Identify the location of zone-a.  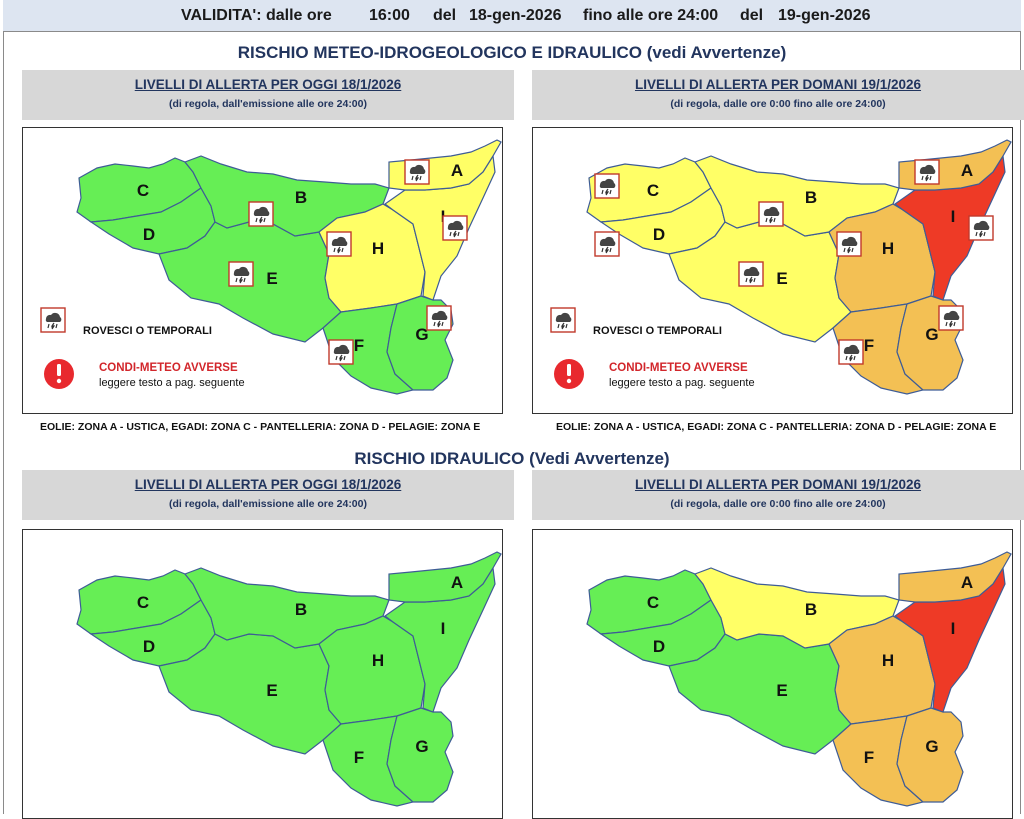
(955, 577).